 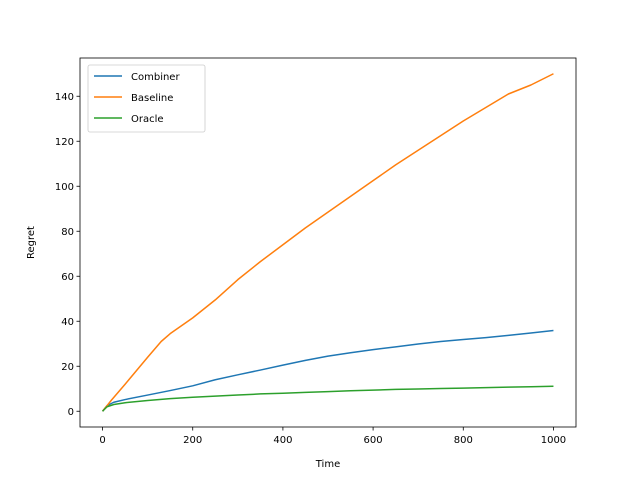 What do you see at coordinates (67, 367) in the screenshot?
I see `y-tick-label: 20` at bounding box center [67, 367].